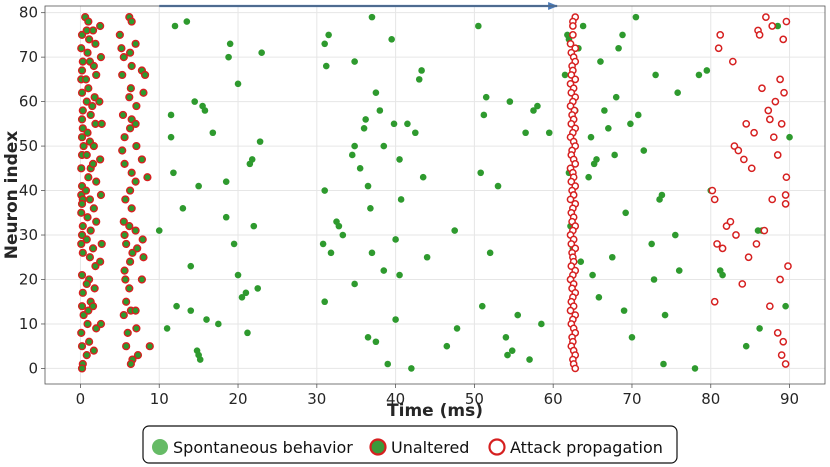  I want to click on x-axis-label: Time (ms), so click(435, 411).